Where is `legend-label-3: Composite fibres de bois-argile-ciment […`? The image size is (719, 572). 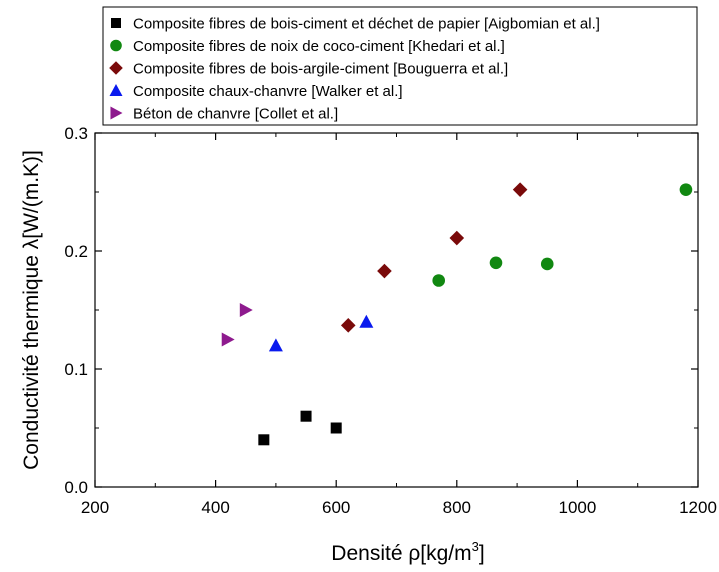
legend-label-3: Composite fibres de bois-argile-ciment [… is located at coordinates (320, 69).